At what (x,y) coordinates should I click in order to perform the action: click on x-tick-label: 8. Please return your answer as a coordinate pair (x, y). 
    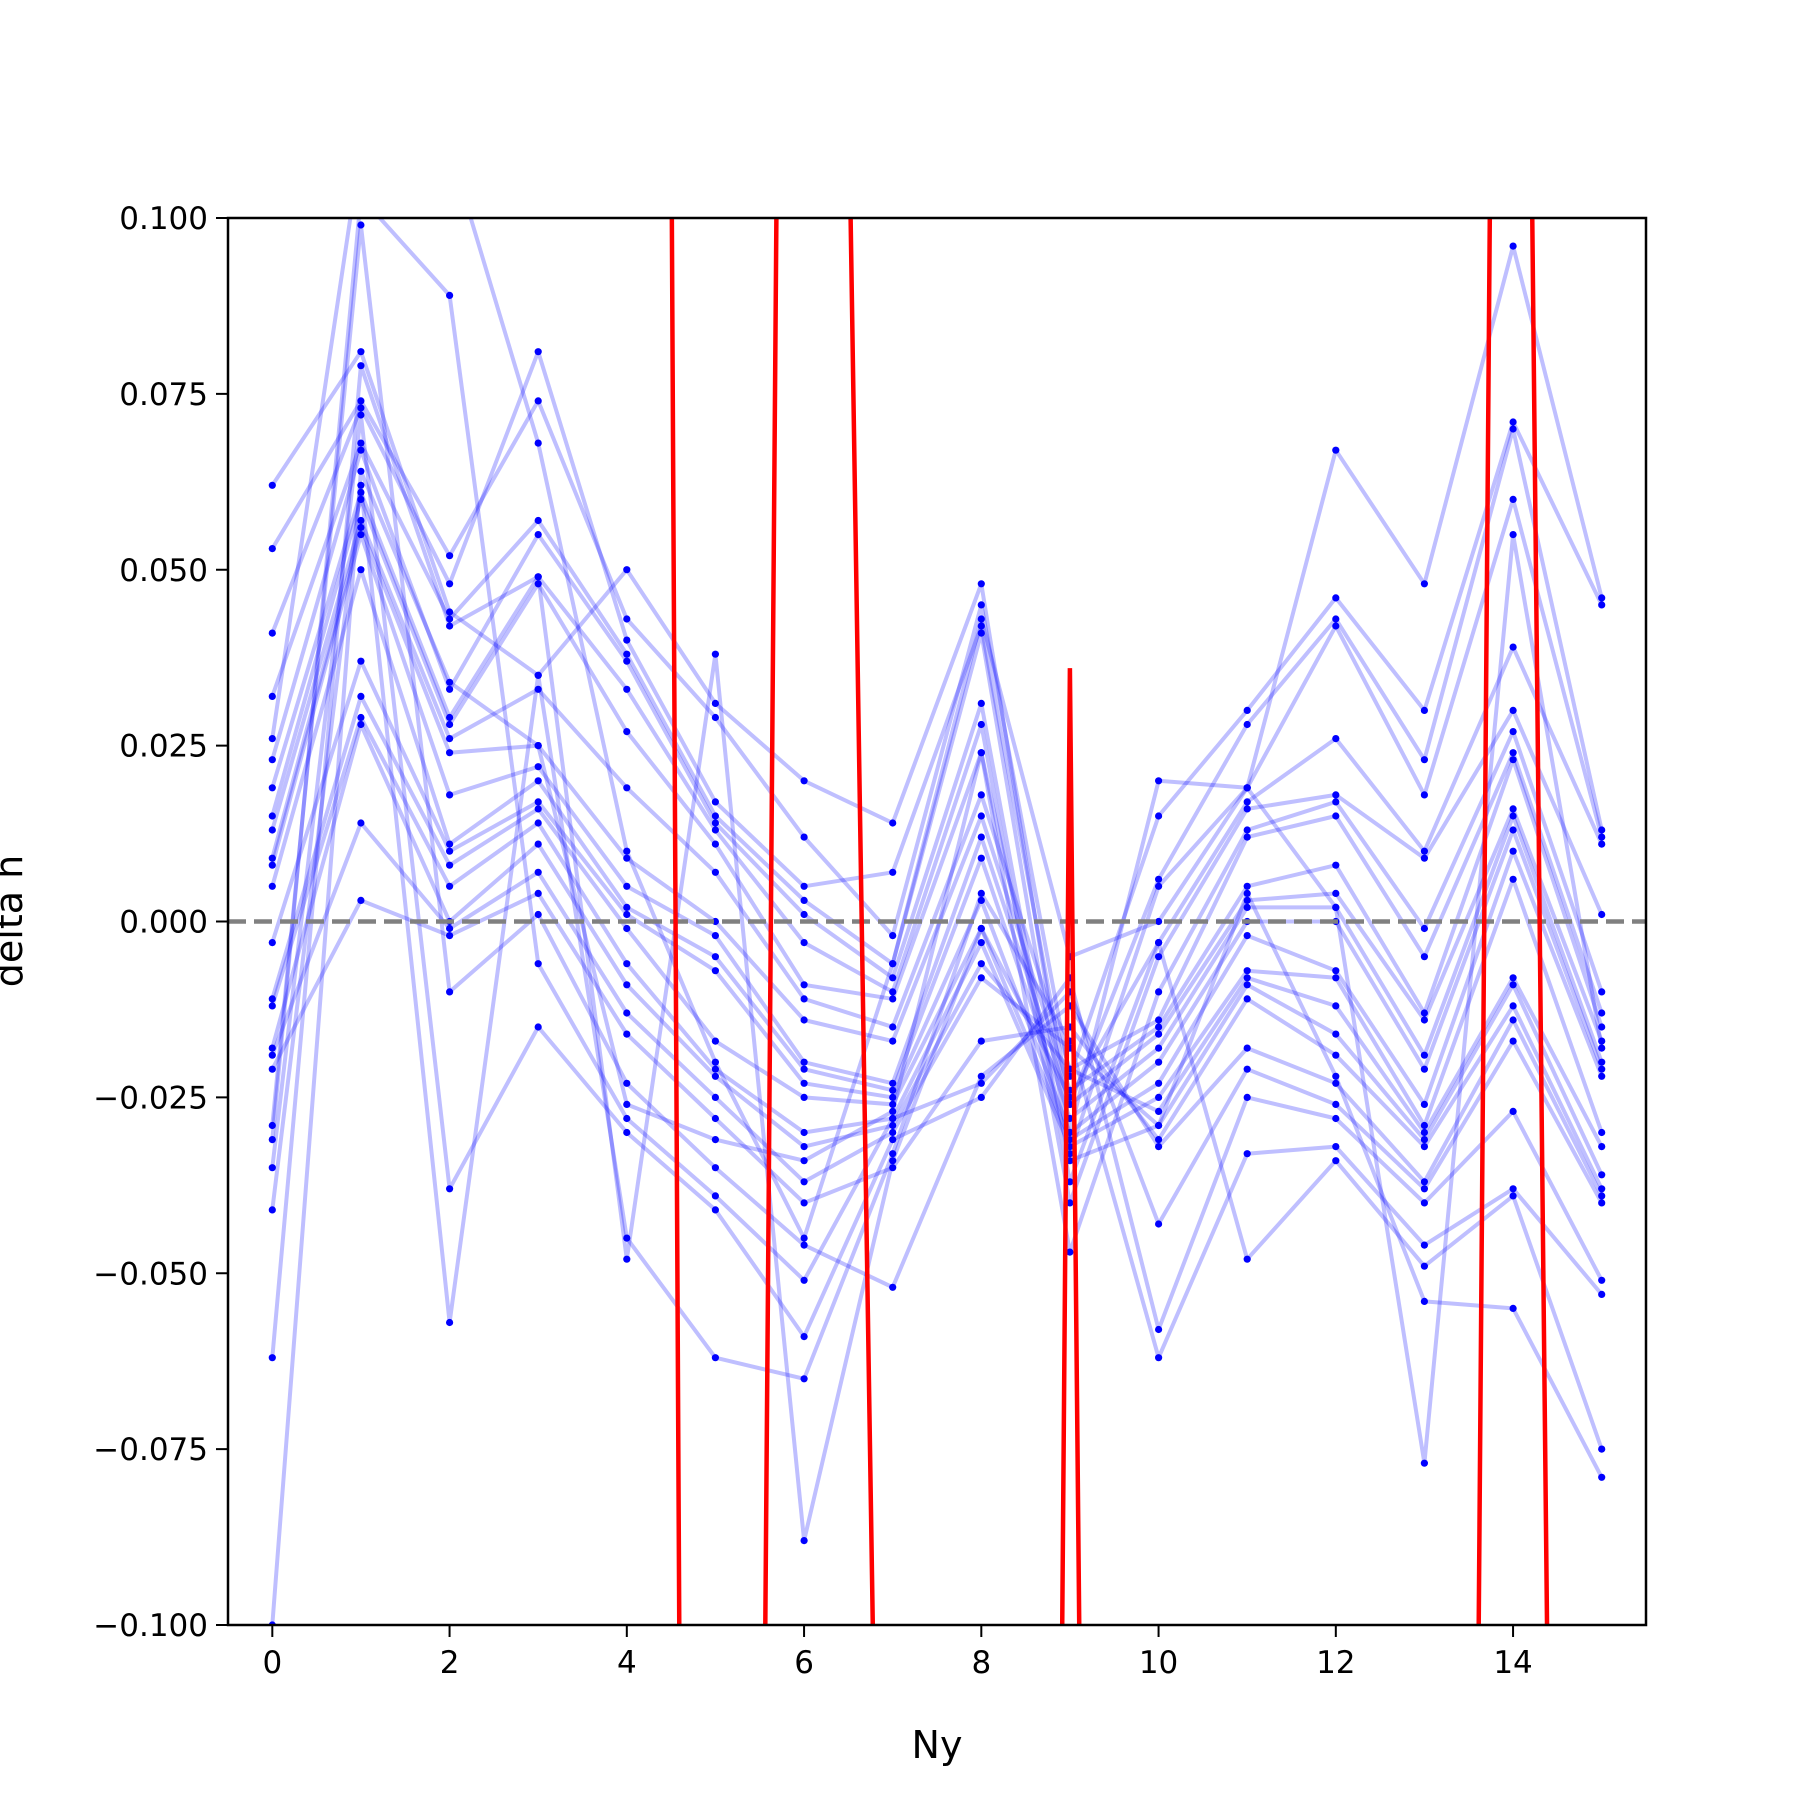
    Looking at the image, I should click on (981, 1663).